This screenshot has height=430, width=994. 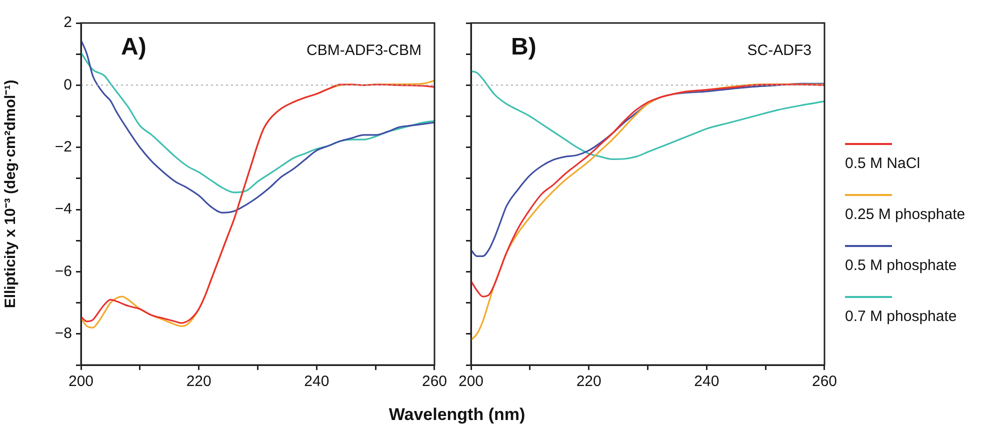 I want to click on y-tick-label: −8, so click(x=63, y=333).